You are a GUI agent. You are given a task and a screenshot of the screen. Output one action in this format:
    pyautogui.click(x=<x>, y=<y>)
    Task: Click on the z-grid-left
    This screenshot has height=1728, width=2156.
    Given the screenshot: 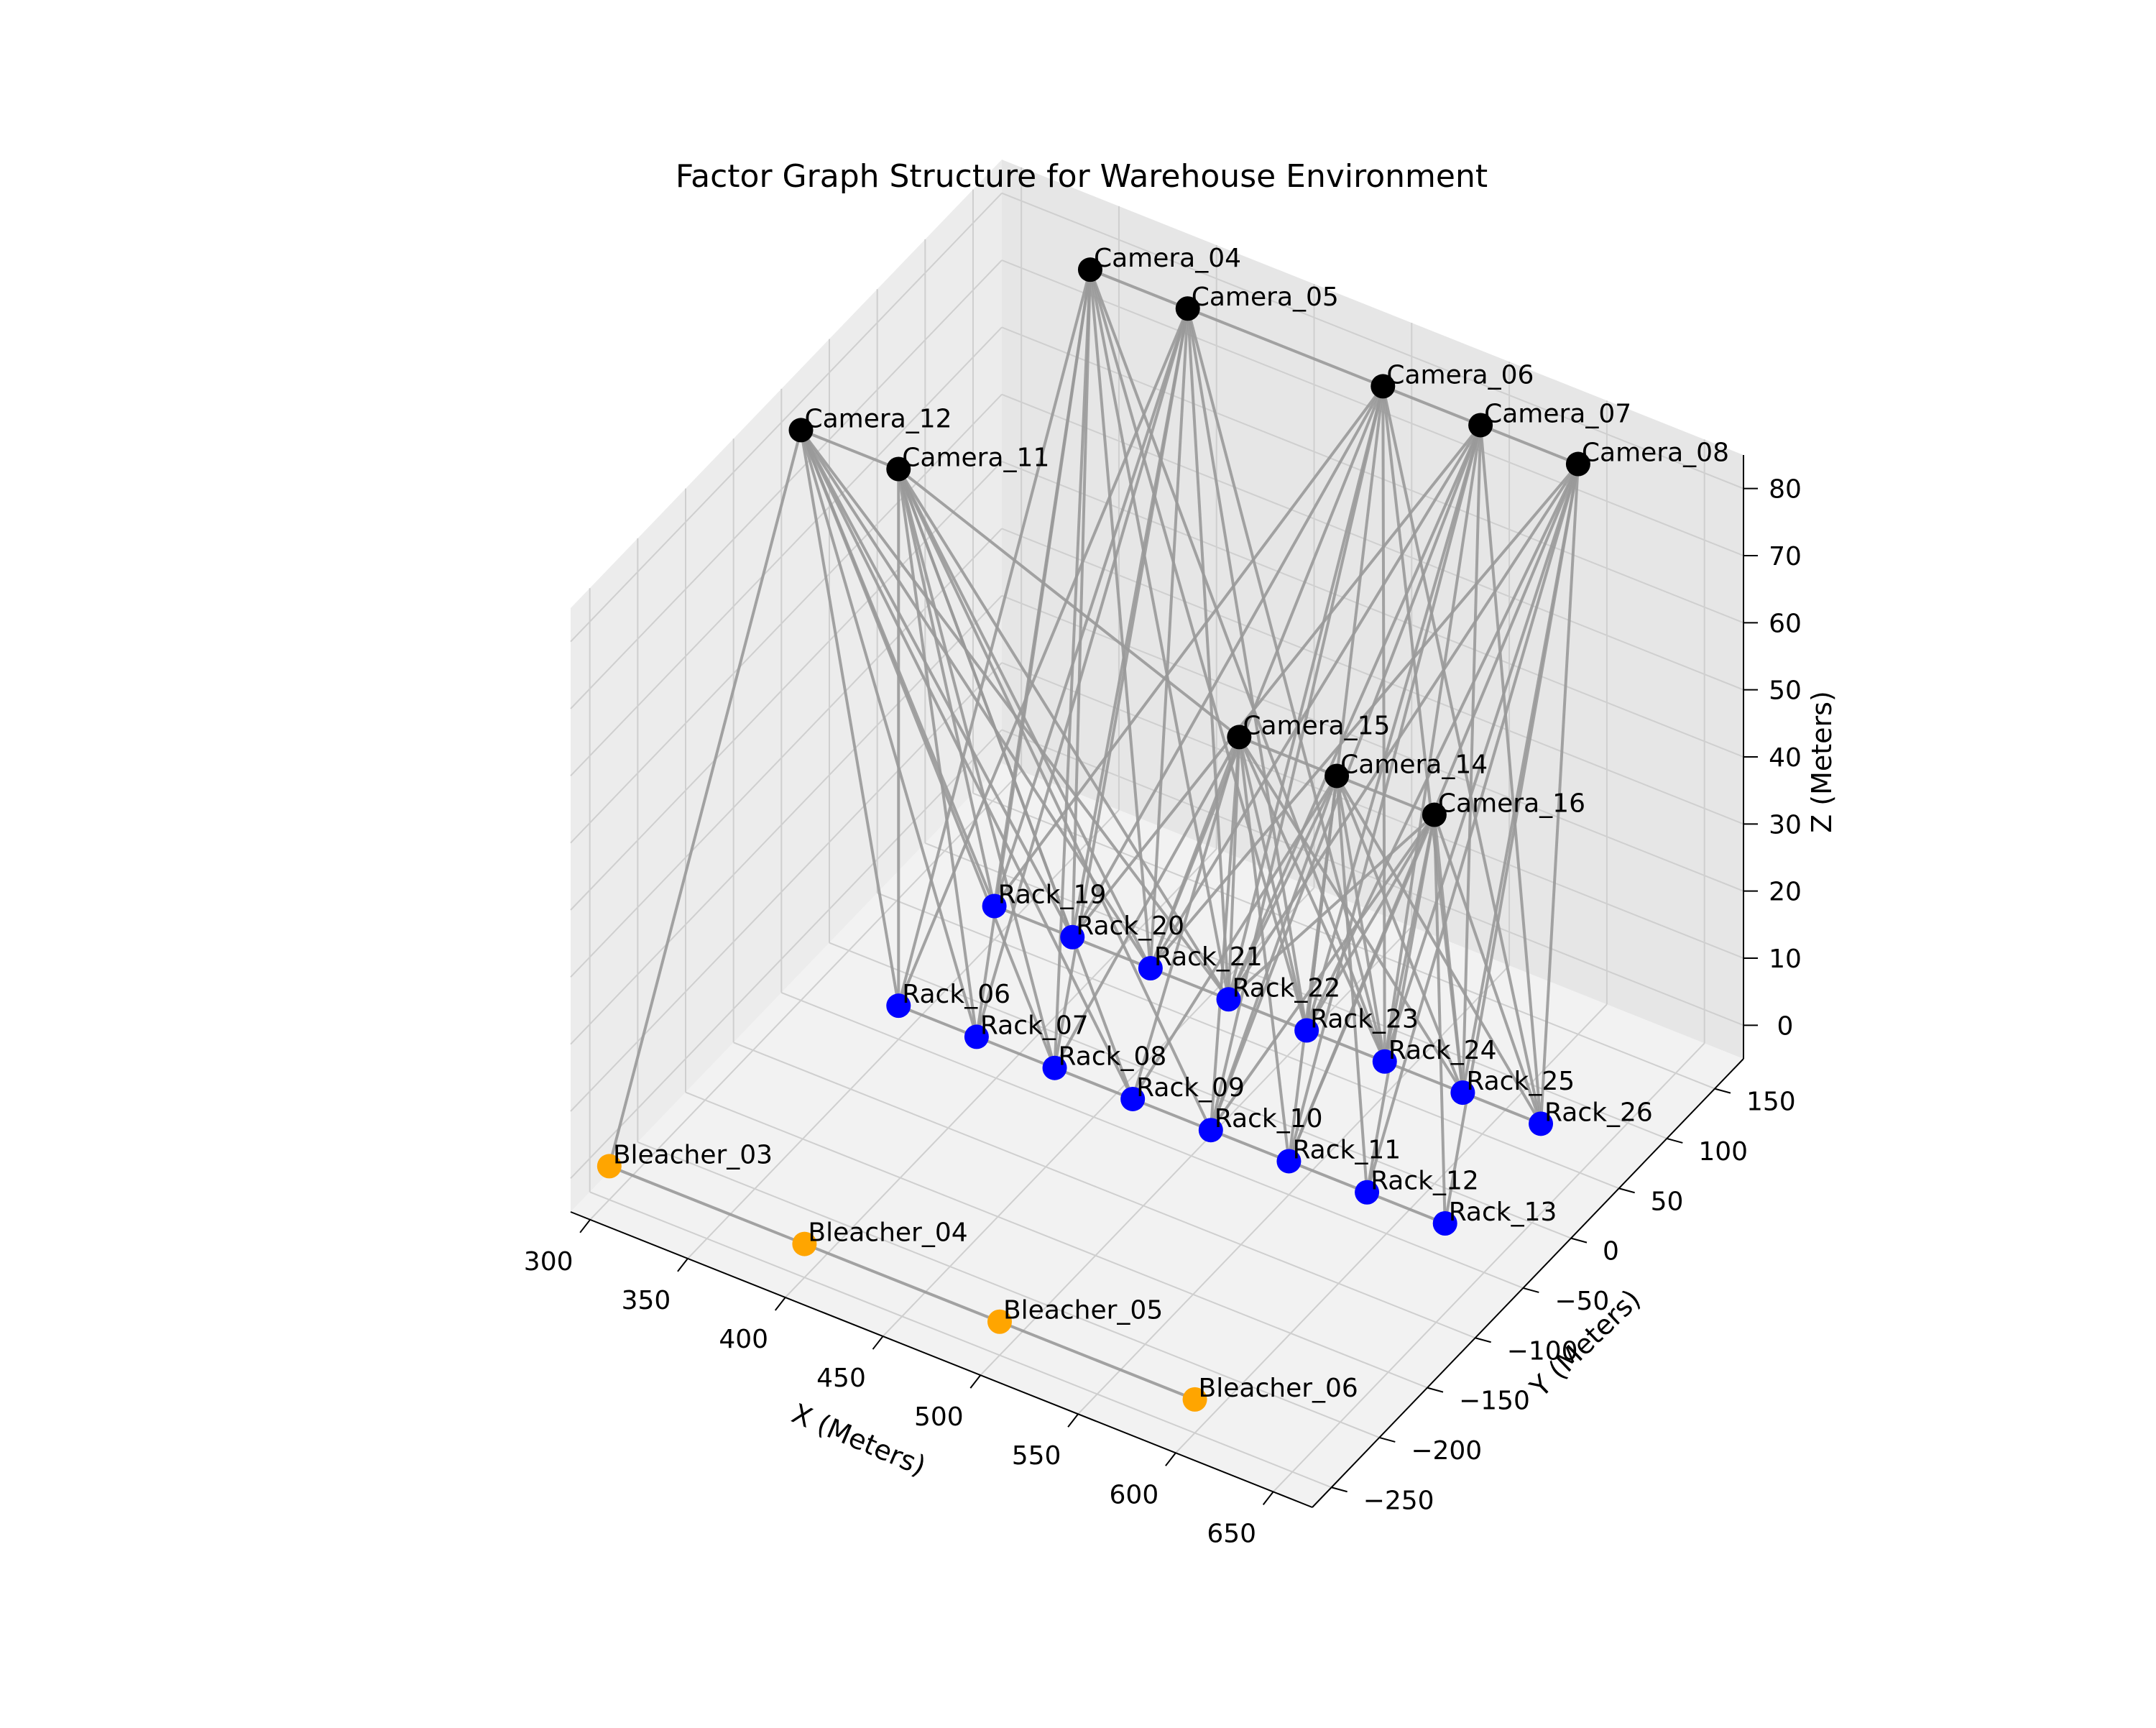 What is the action you would take?
    pyautogui.click(x=787, y=551)
    